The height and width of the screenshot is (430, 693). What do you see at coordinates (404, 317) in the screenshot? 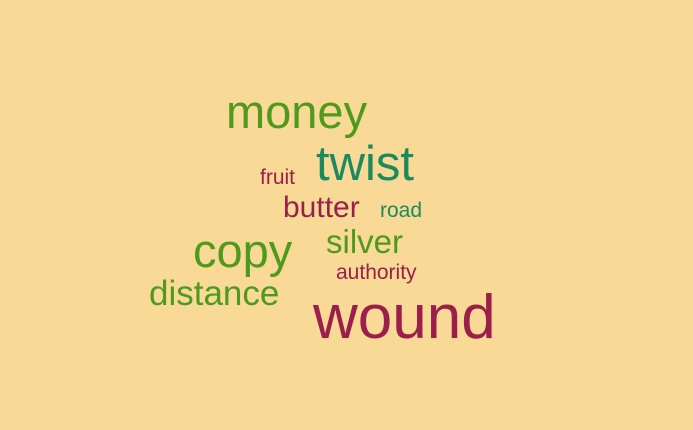
I see `word-wound: wound` at bounding box center [404, 317].